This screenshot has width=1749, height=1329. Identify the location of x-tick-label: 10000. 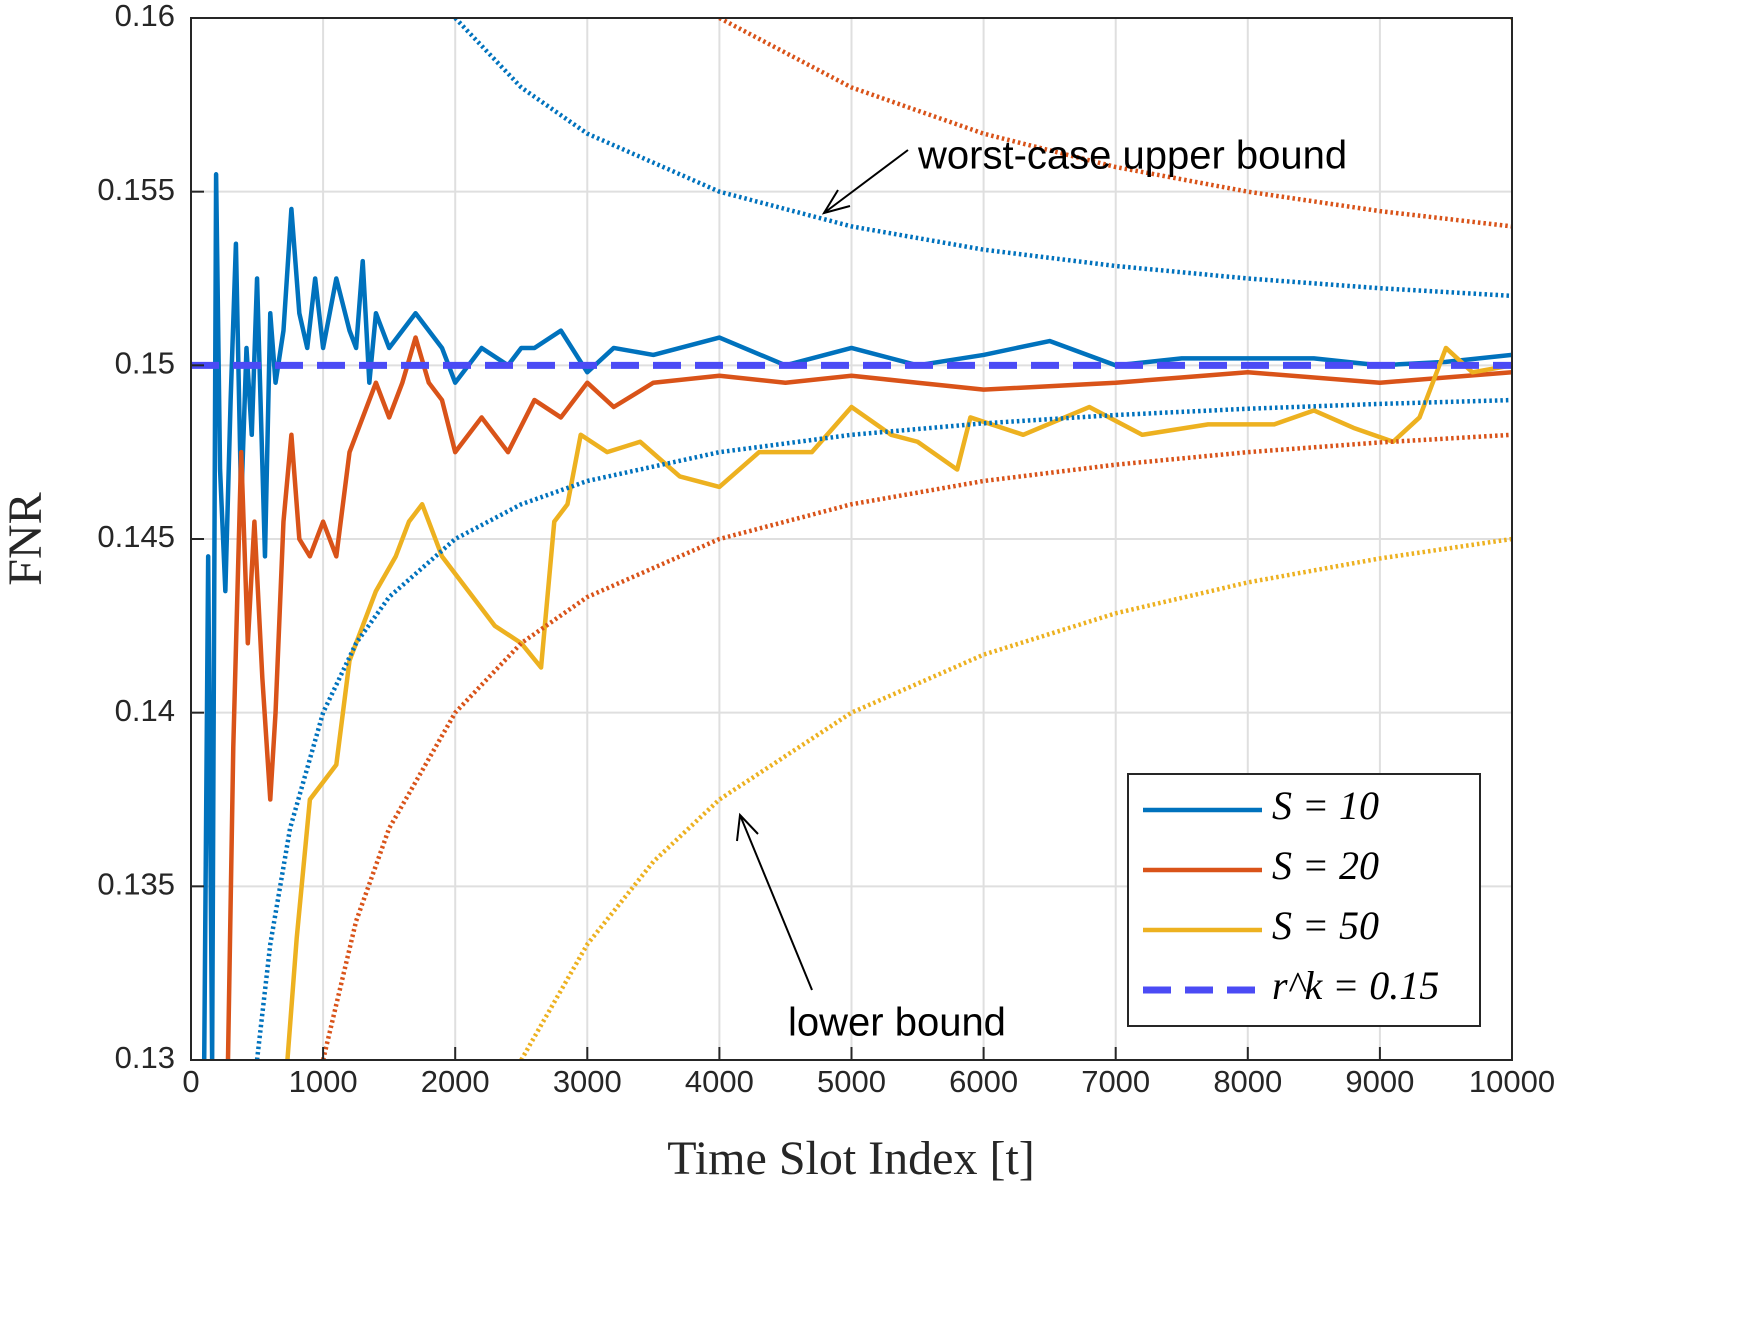
(1512, 1081).